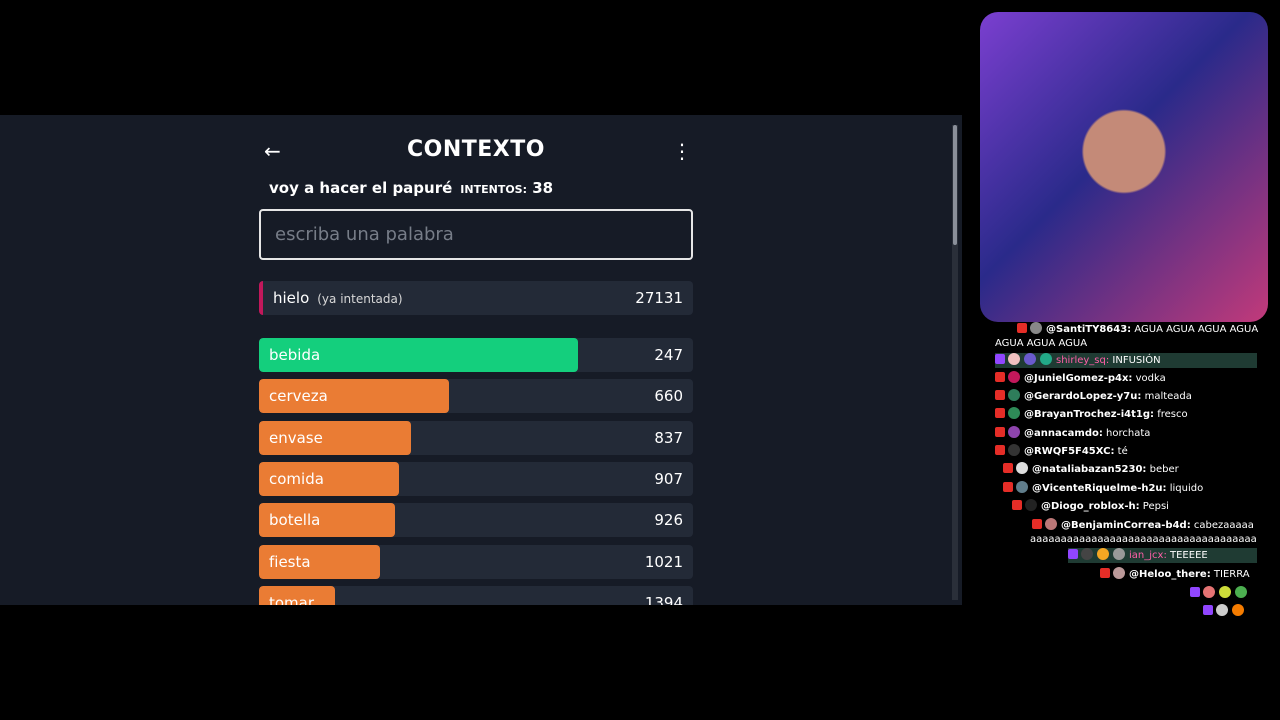 The image size is (1280, 720). I want to click on chat-message: ian_jcx: TEEEEE, so click(1162, 555).